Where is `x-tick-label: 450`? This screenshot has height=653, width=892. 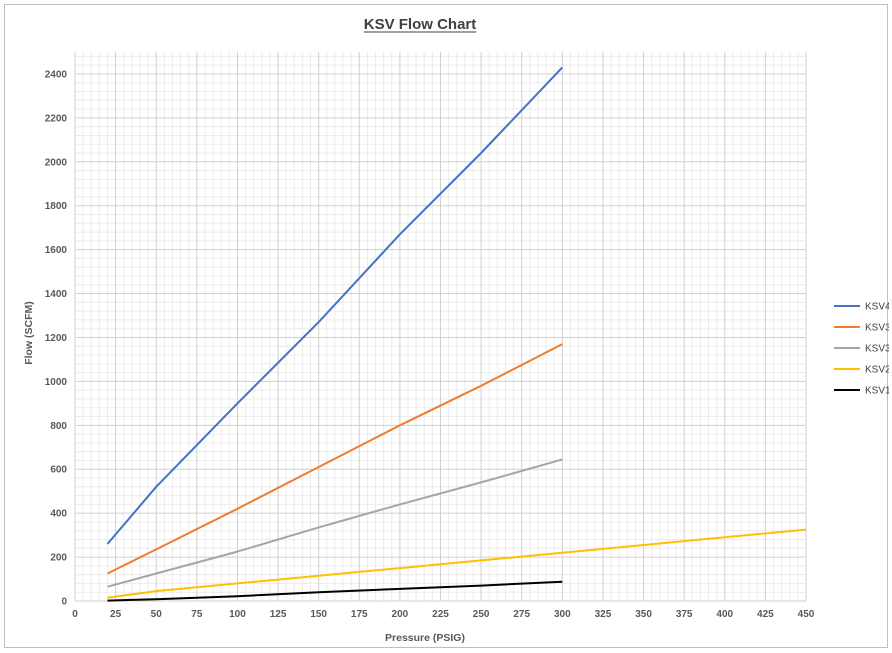
x-tick-label: 450 is located at coordinates (806, 614).